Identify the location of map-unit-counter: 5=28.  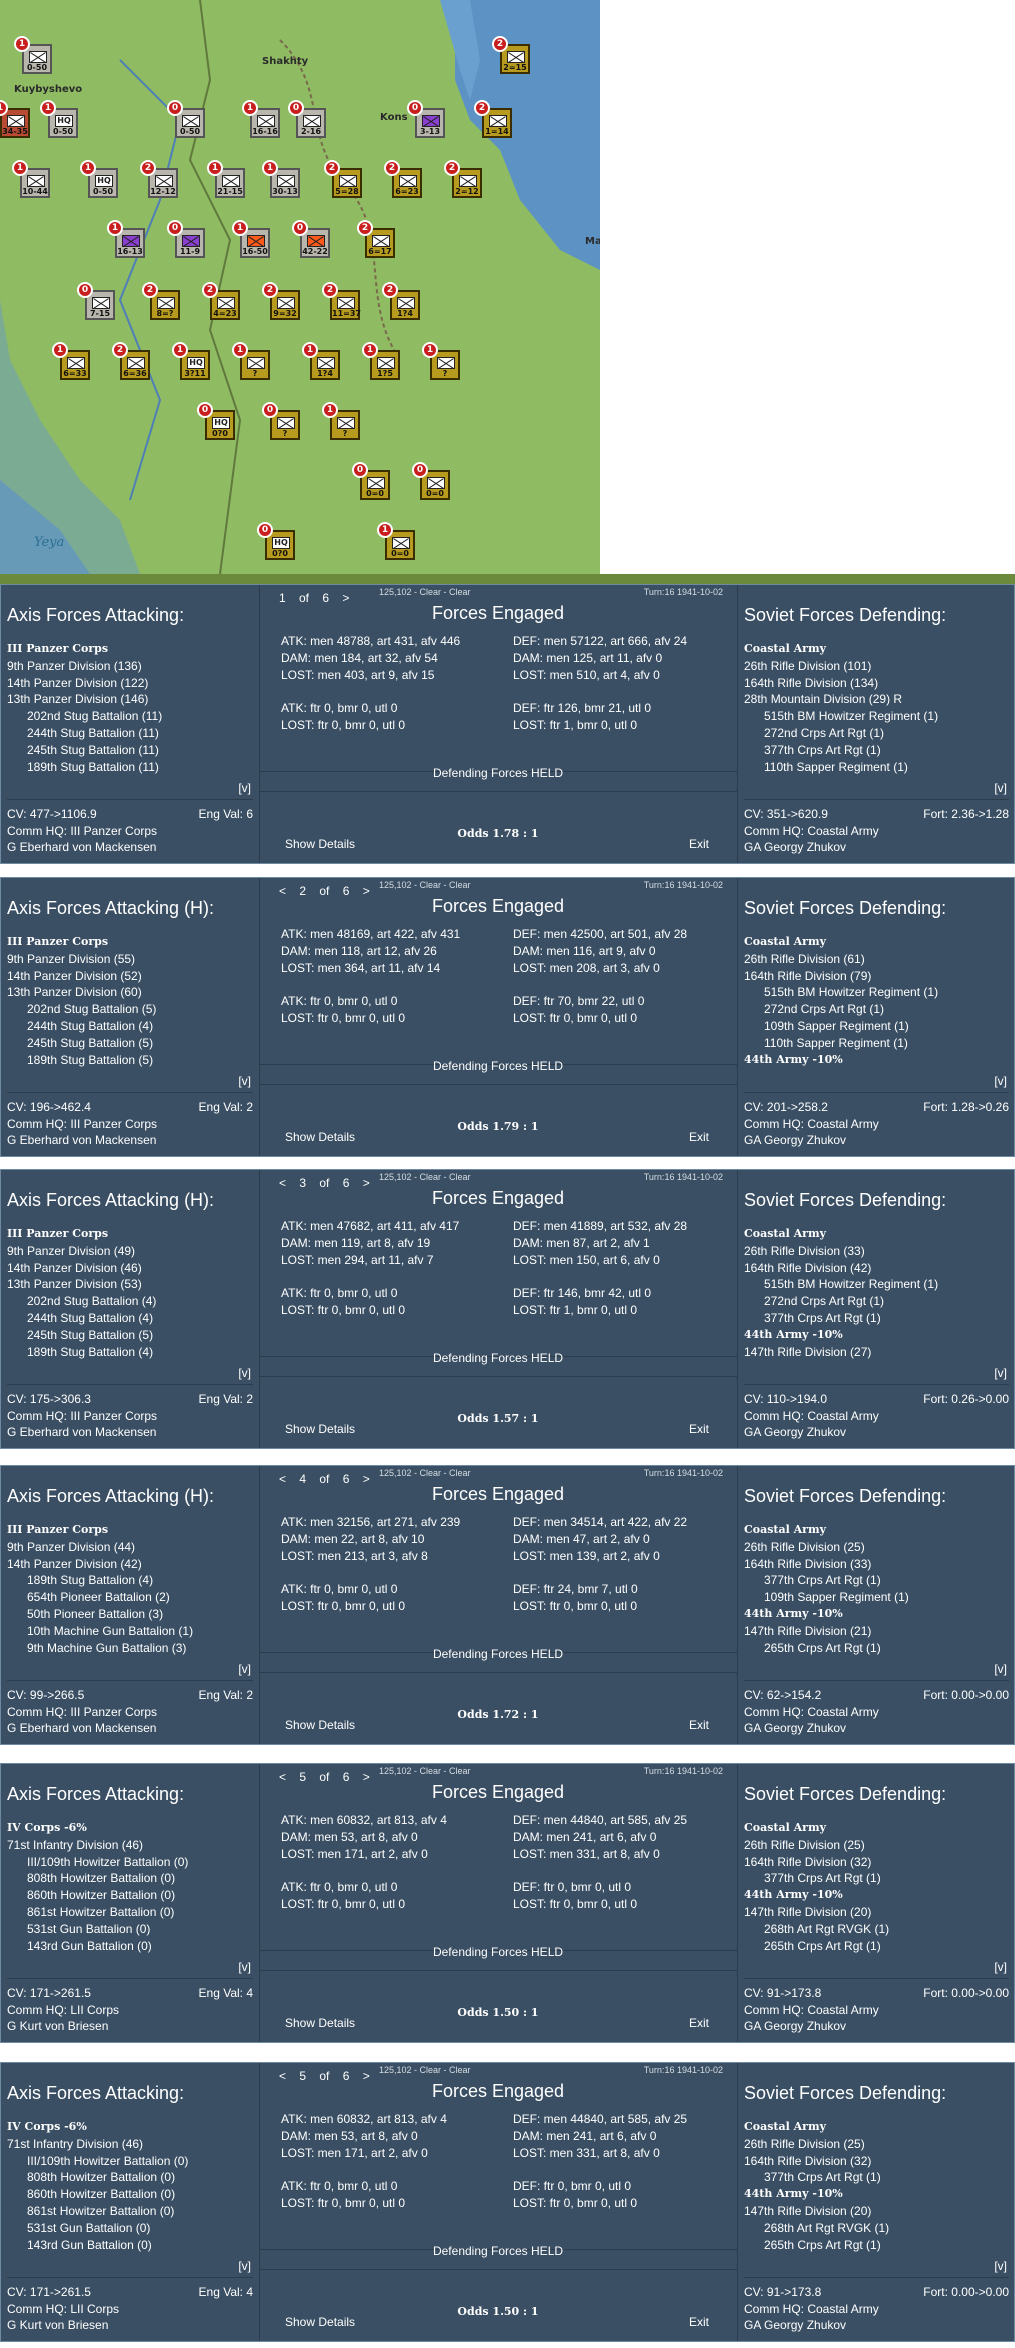
(347, 183).